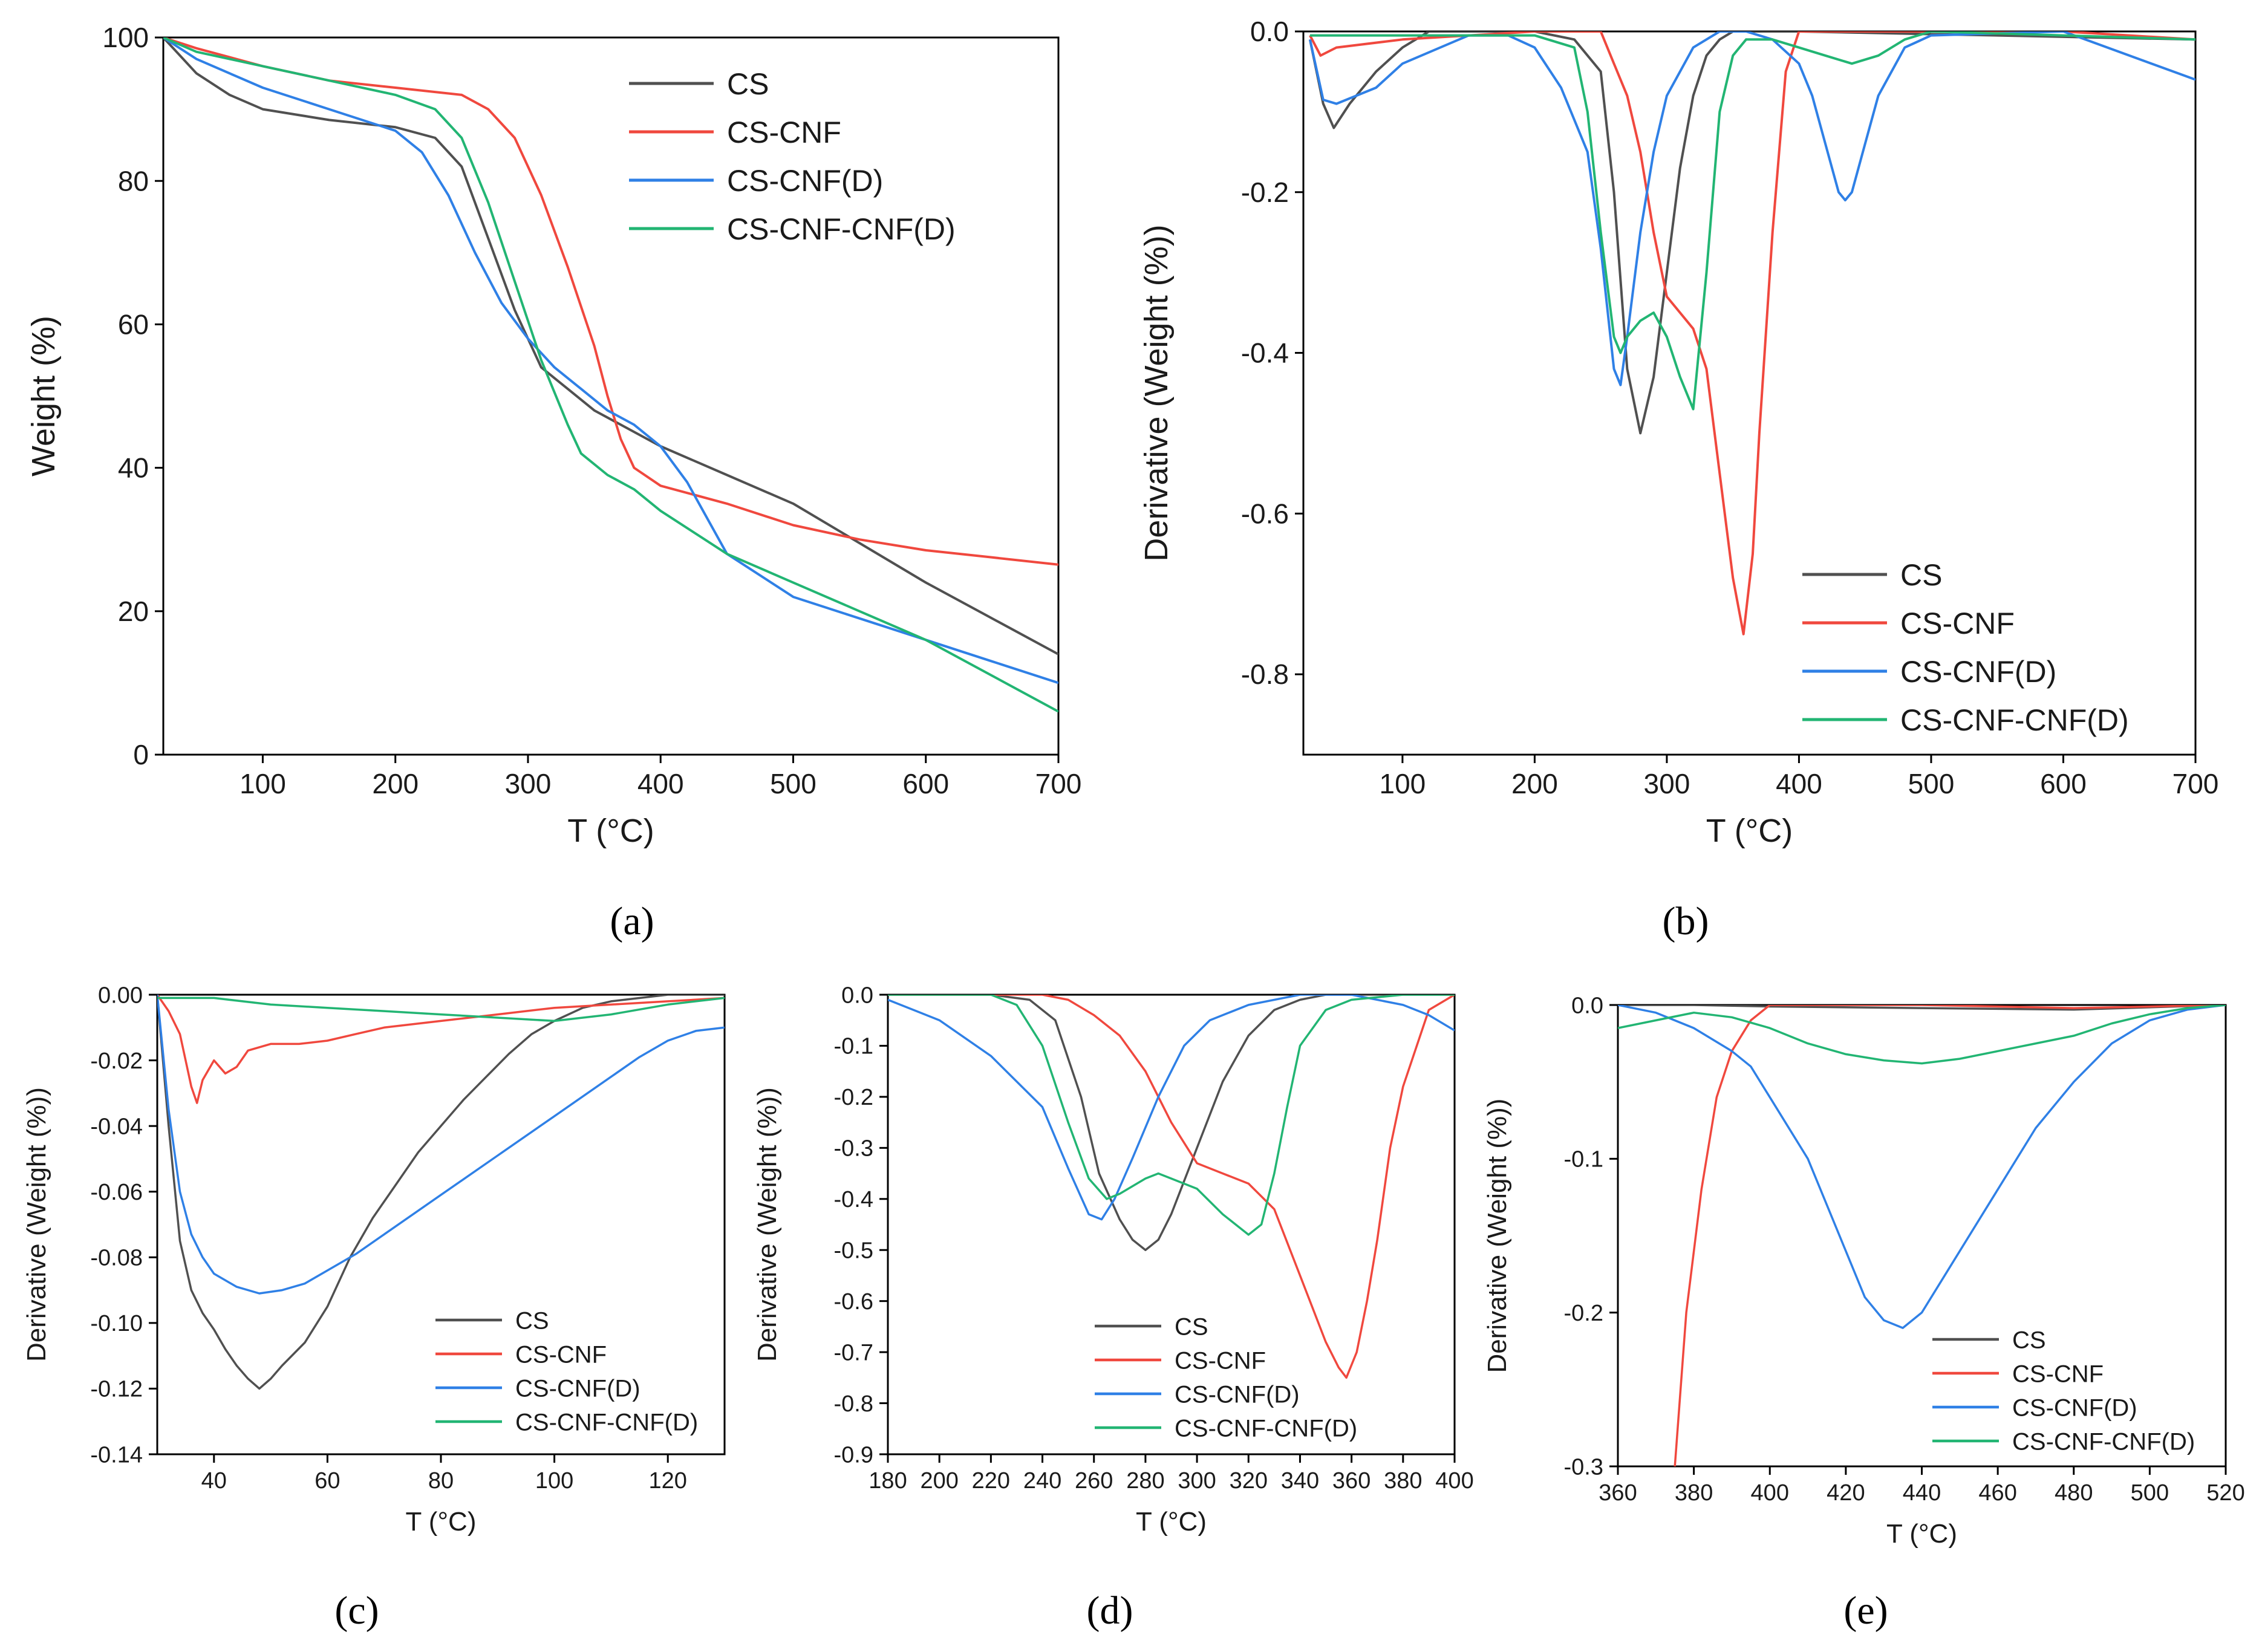  What do you see at coordinates (141, 754) in the screenshot?
I see `y-tick-label: 0` at bounding box center [141, 754].